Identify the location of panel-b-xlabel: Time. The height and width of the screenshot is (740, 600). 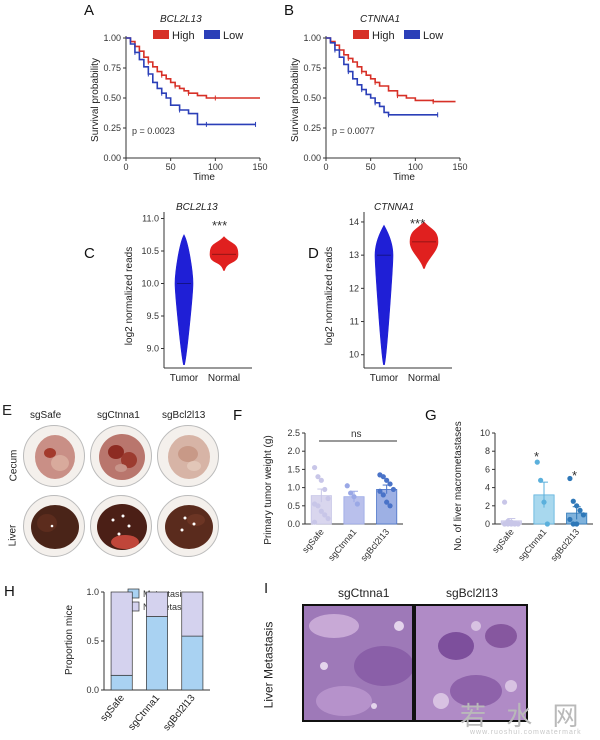
(404, 177).